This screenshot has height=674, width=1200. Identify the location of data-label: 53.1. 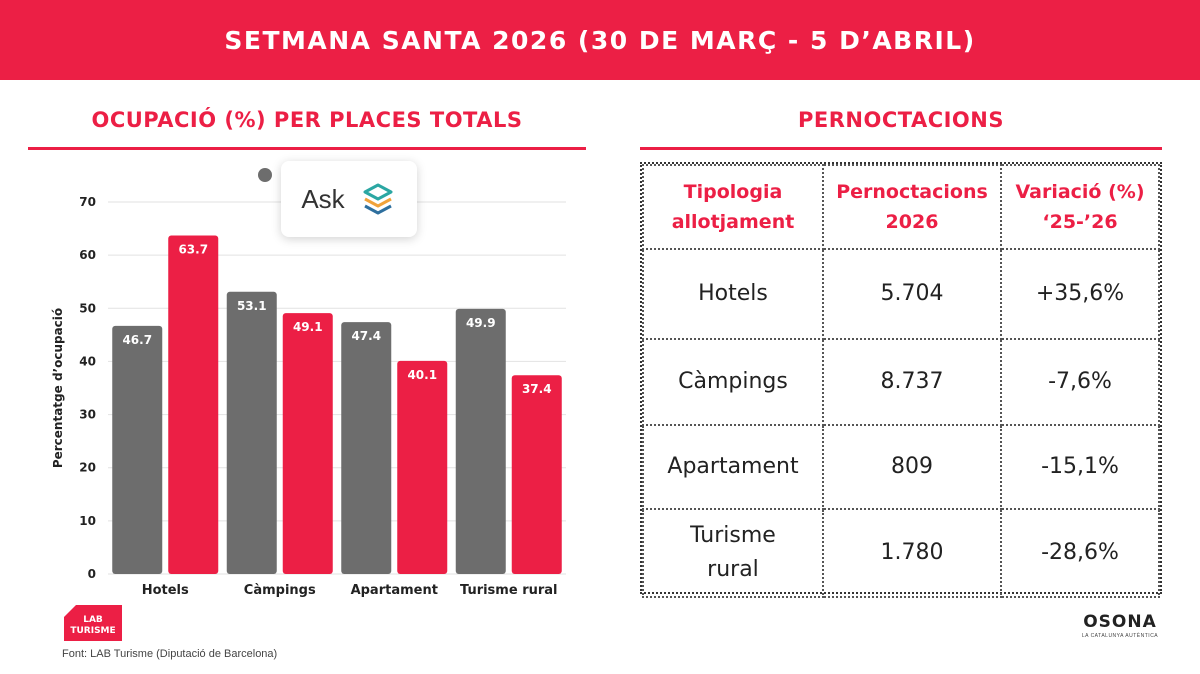
(252, 306).